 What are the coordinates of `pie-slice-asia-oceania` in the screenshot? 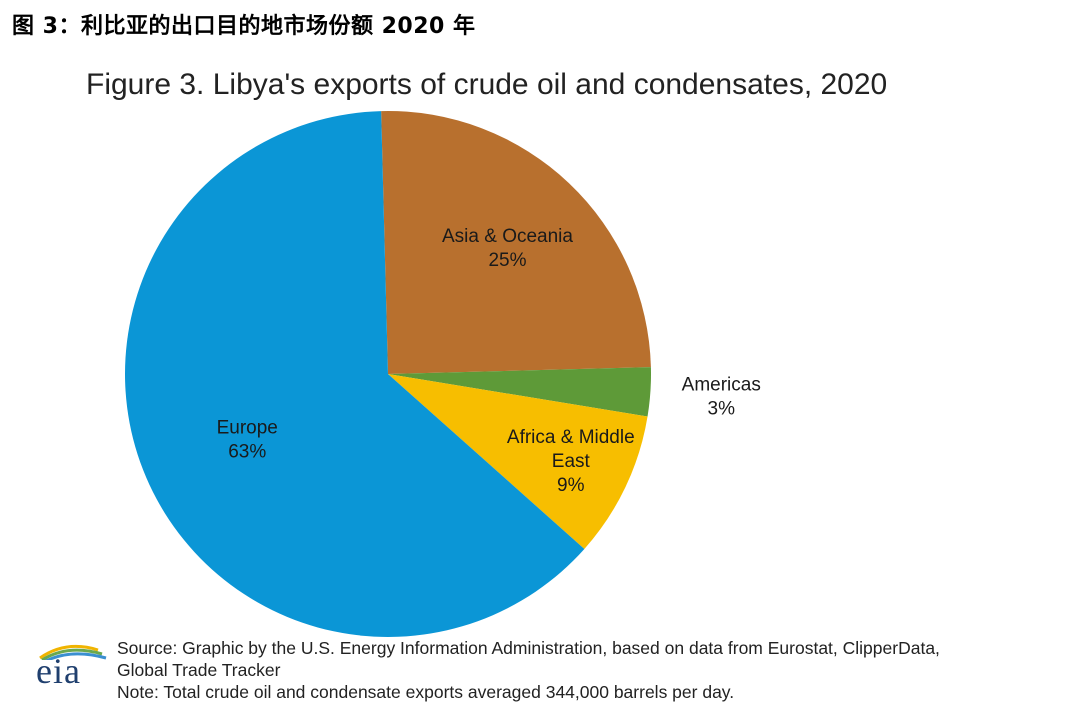 It's located at (516, 242).